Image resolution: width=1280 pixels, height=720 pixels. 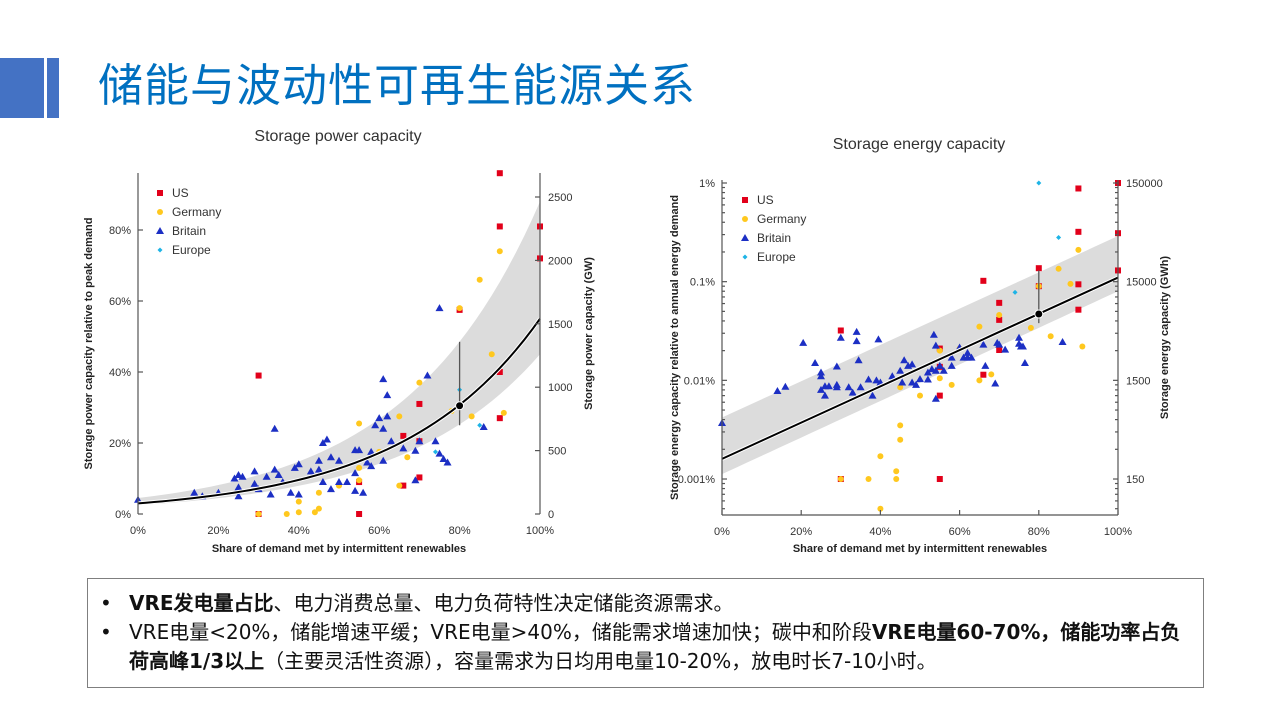 What do you see at coordinates (540, 531) in the screenshot?
I see `x-tick-label: 100%` at bounding box center [540, 531].